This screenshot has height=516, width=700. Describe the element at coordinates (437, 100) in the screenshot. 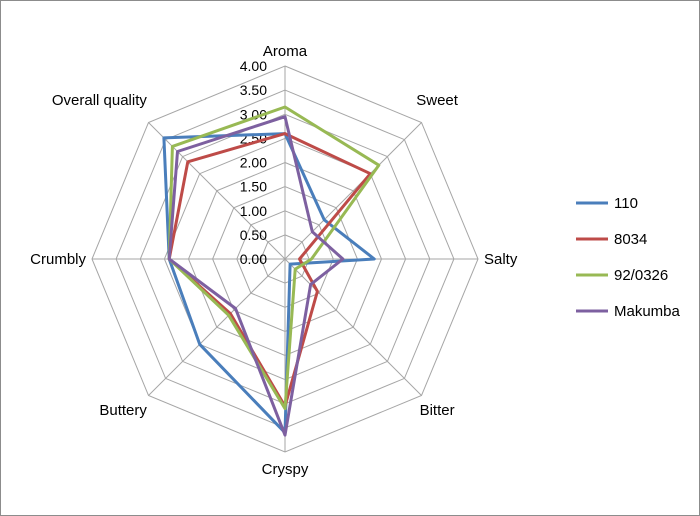

I see `axis-label: Sweet` at that location.